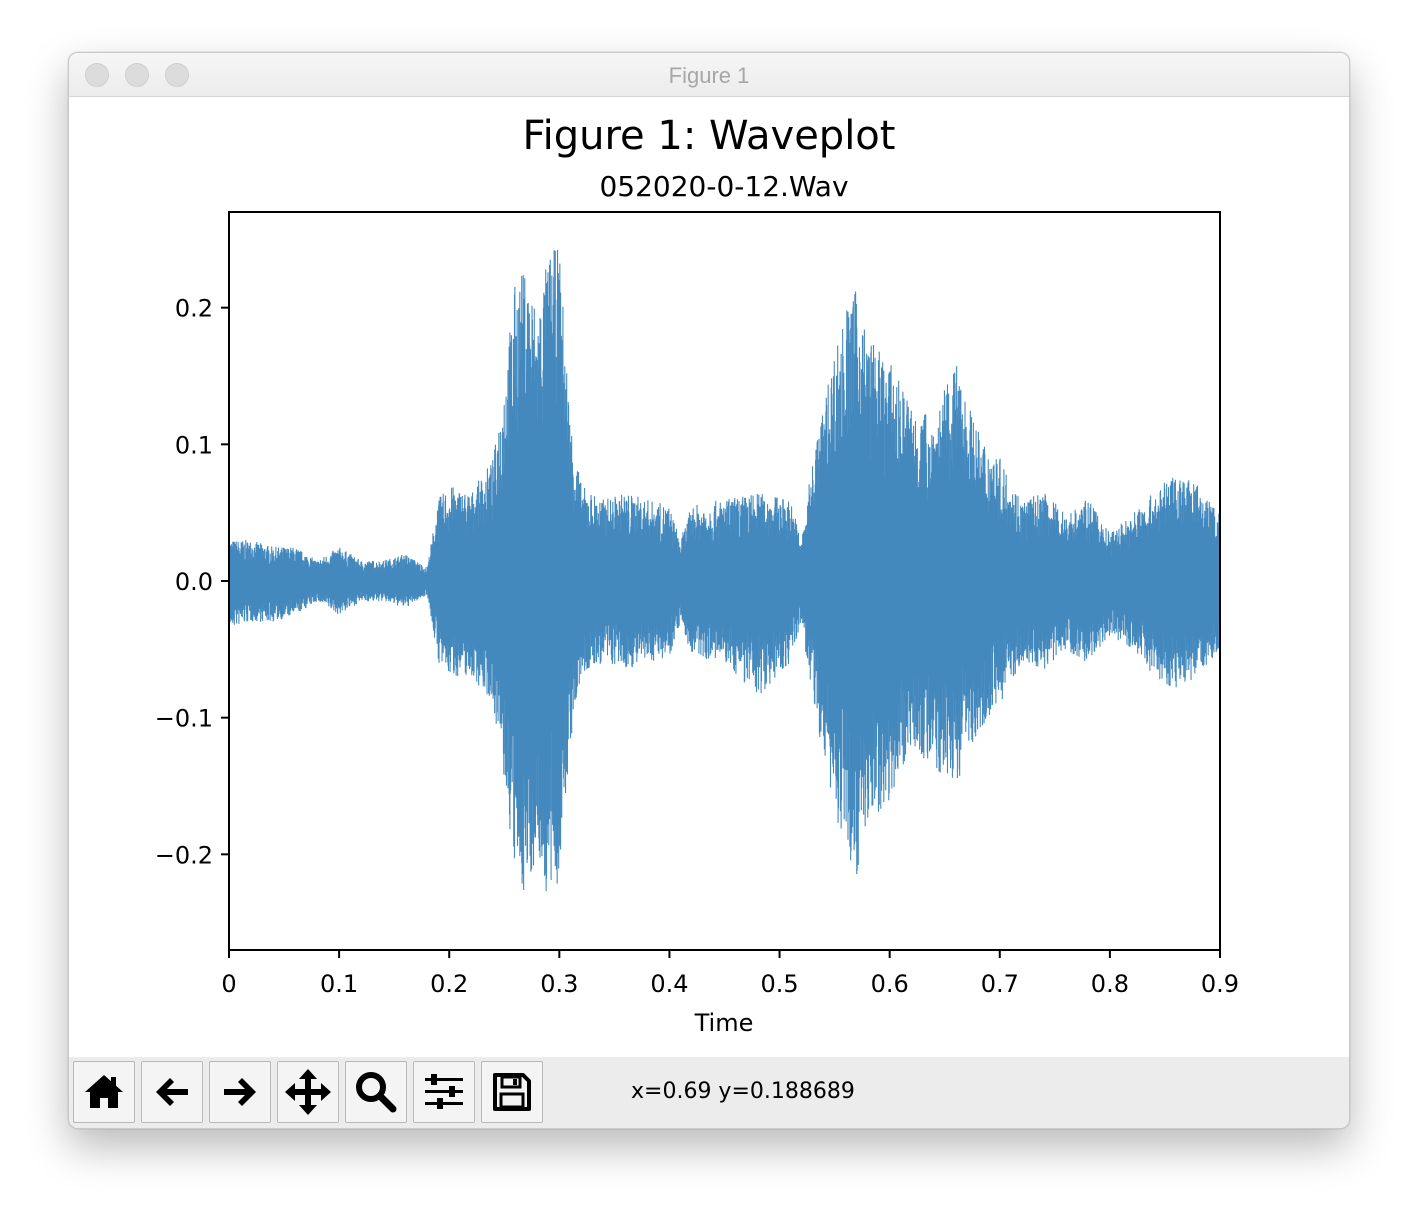 This screenshot has width=1416, height=1212. I want to click on zoom-button, so click(376, 1092).